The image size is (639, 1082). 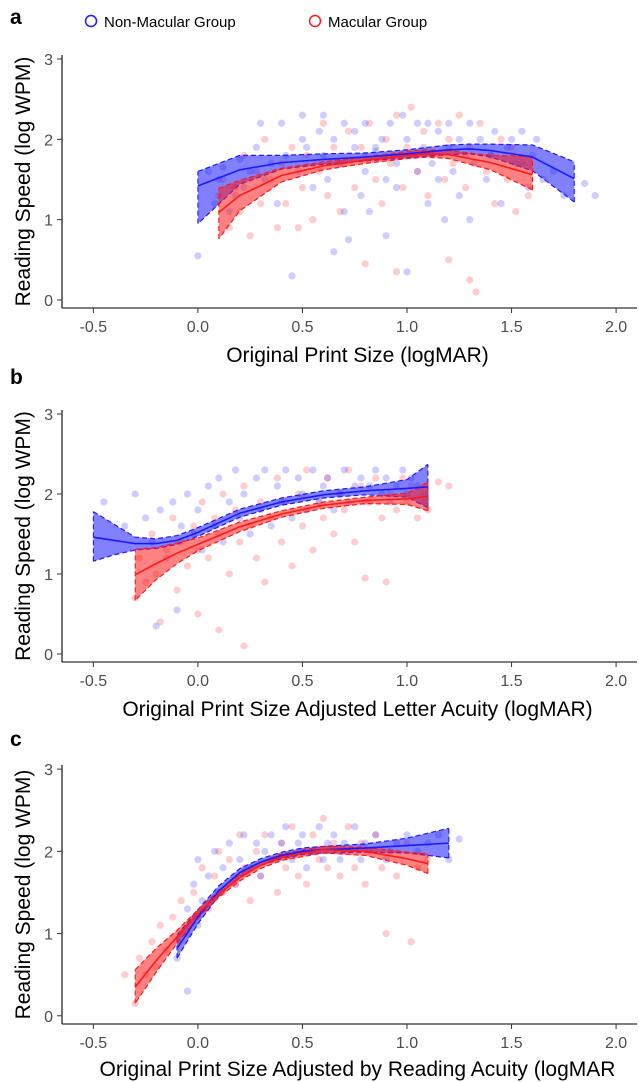 What do you see at coordinates (94, 327) in the screenshot?
I see `x-tick-label: -0.5` at bounding box center [94, 327].